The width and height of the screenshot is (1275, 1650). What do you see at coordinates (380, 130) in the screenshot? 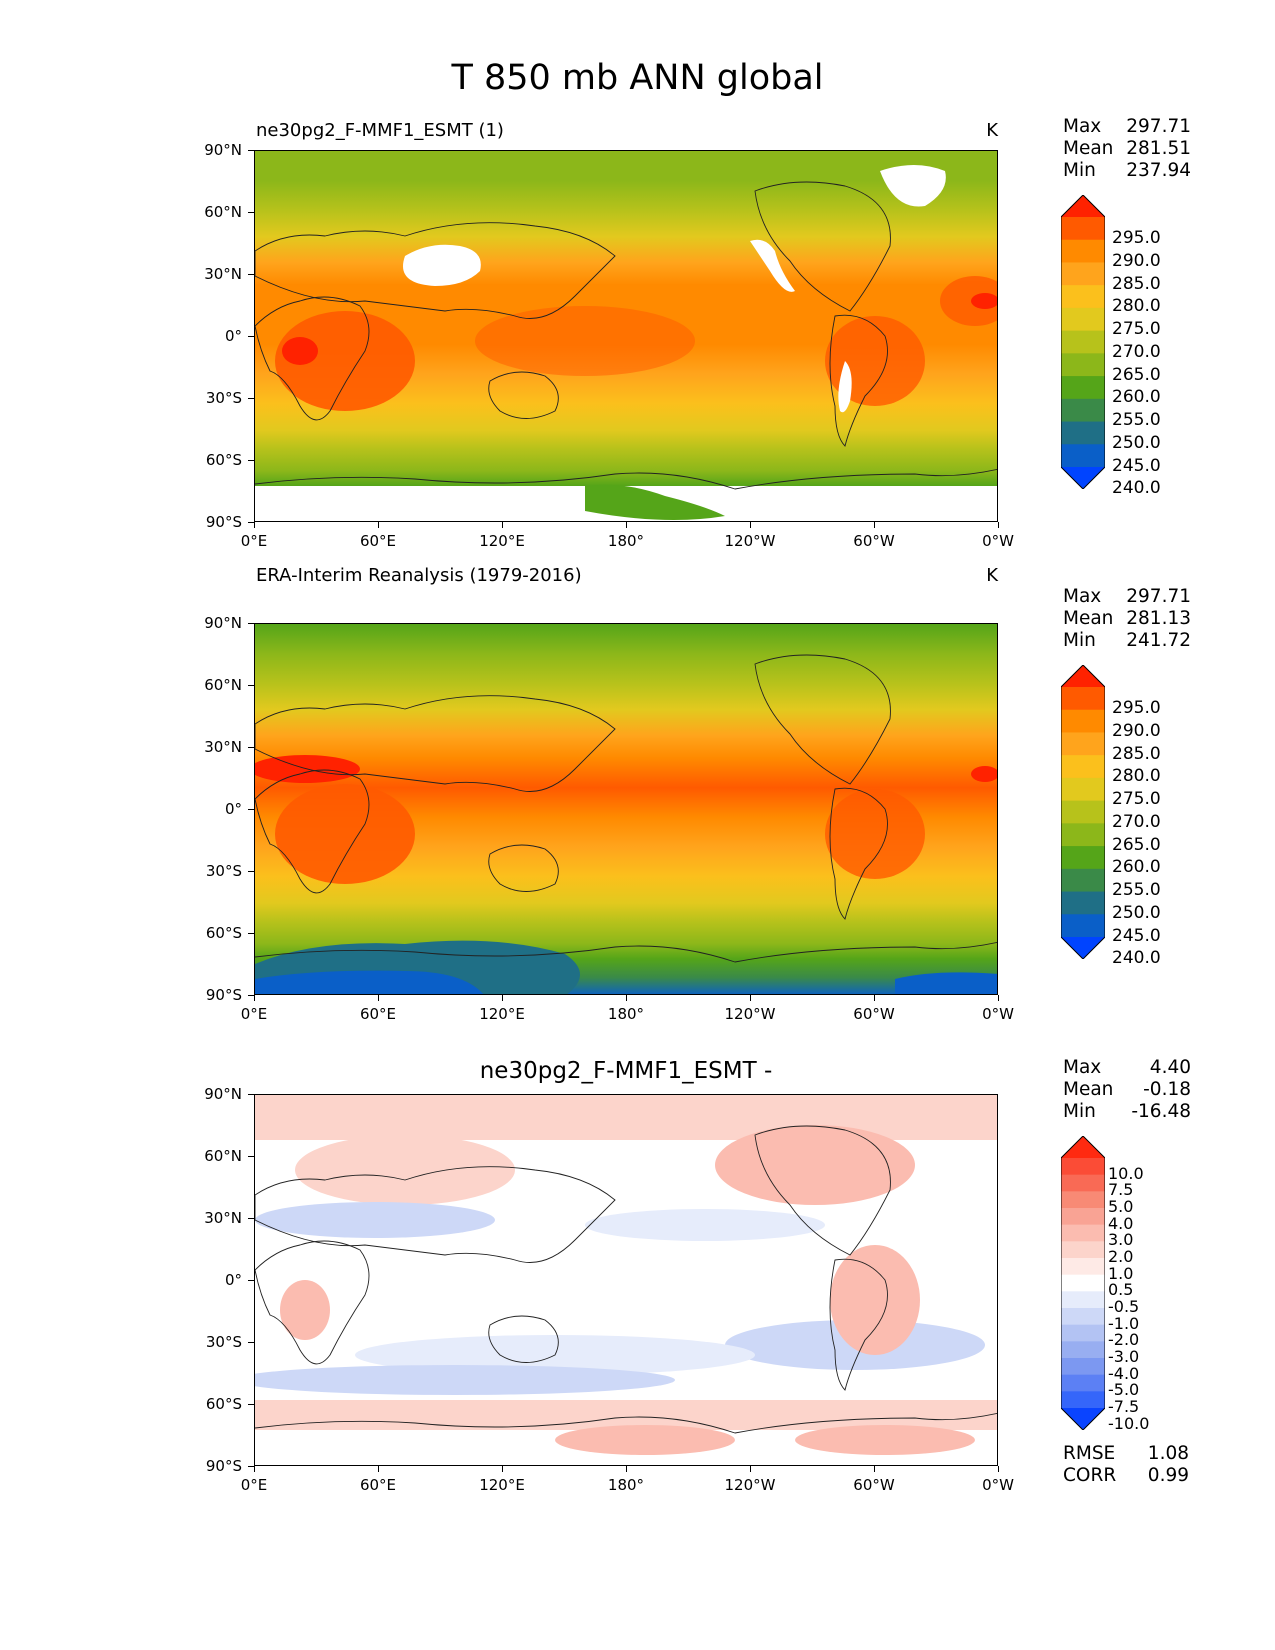
I see `panel-title: ne30pg2_F-MMF1_ESMT (1)` at bounding box center [380, 130].